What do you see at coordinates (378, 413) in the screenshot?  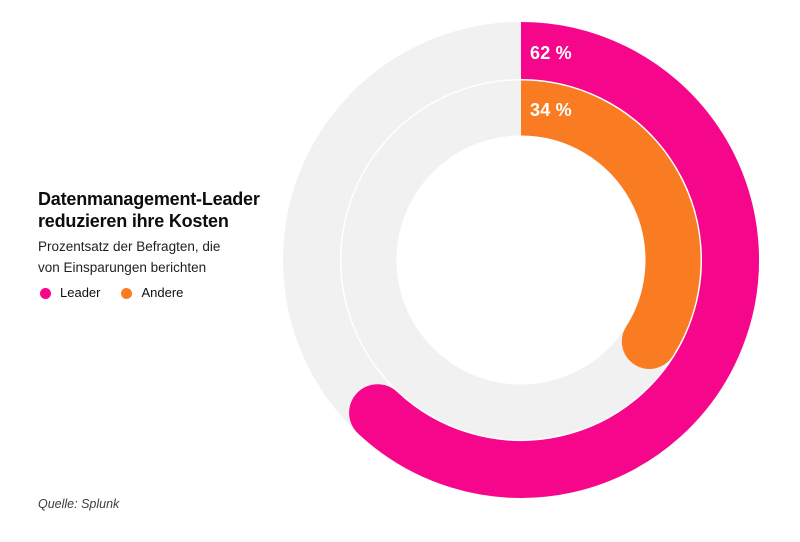 I see `outer-ring-endcap` at bounding box center [378, 413].